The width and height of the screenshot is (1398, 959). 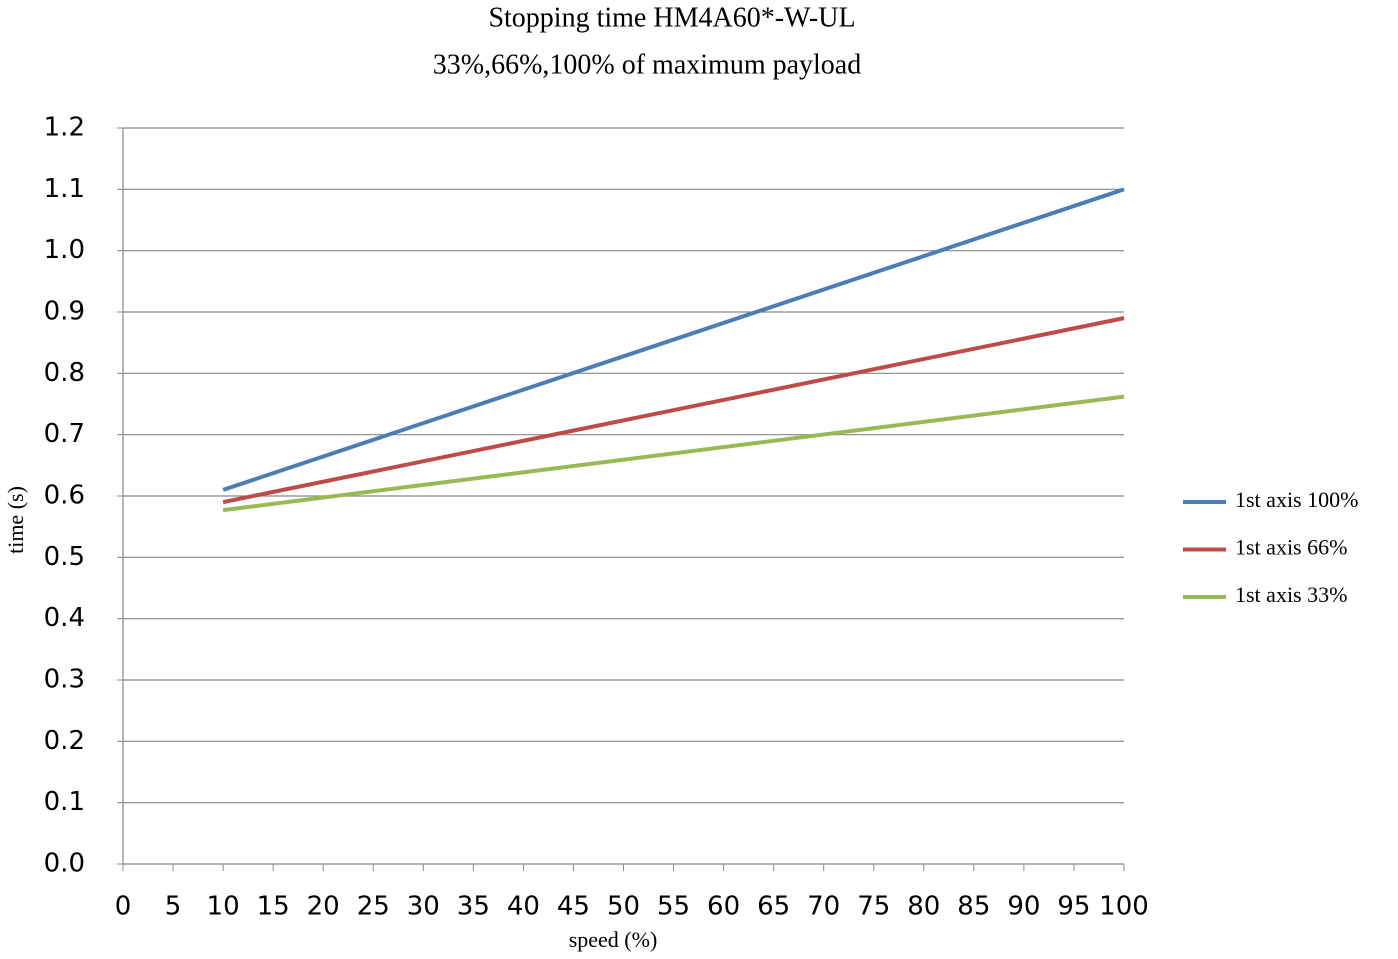 What do you see at coordinates (64, 189) in the screenshot?
I see `y-tick-label: 1.1` at bounding box center [64, 189].